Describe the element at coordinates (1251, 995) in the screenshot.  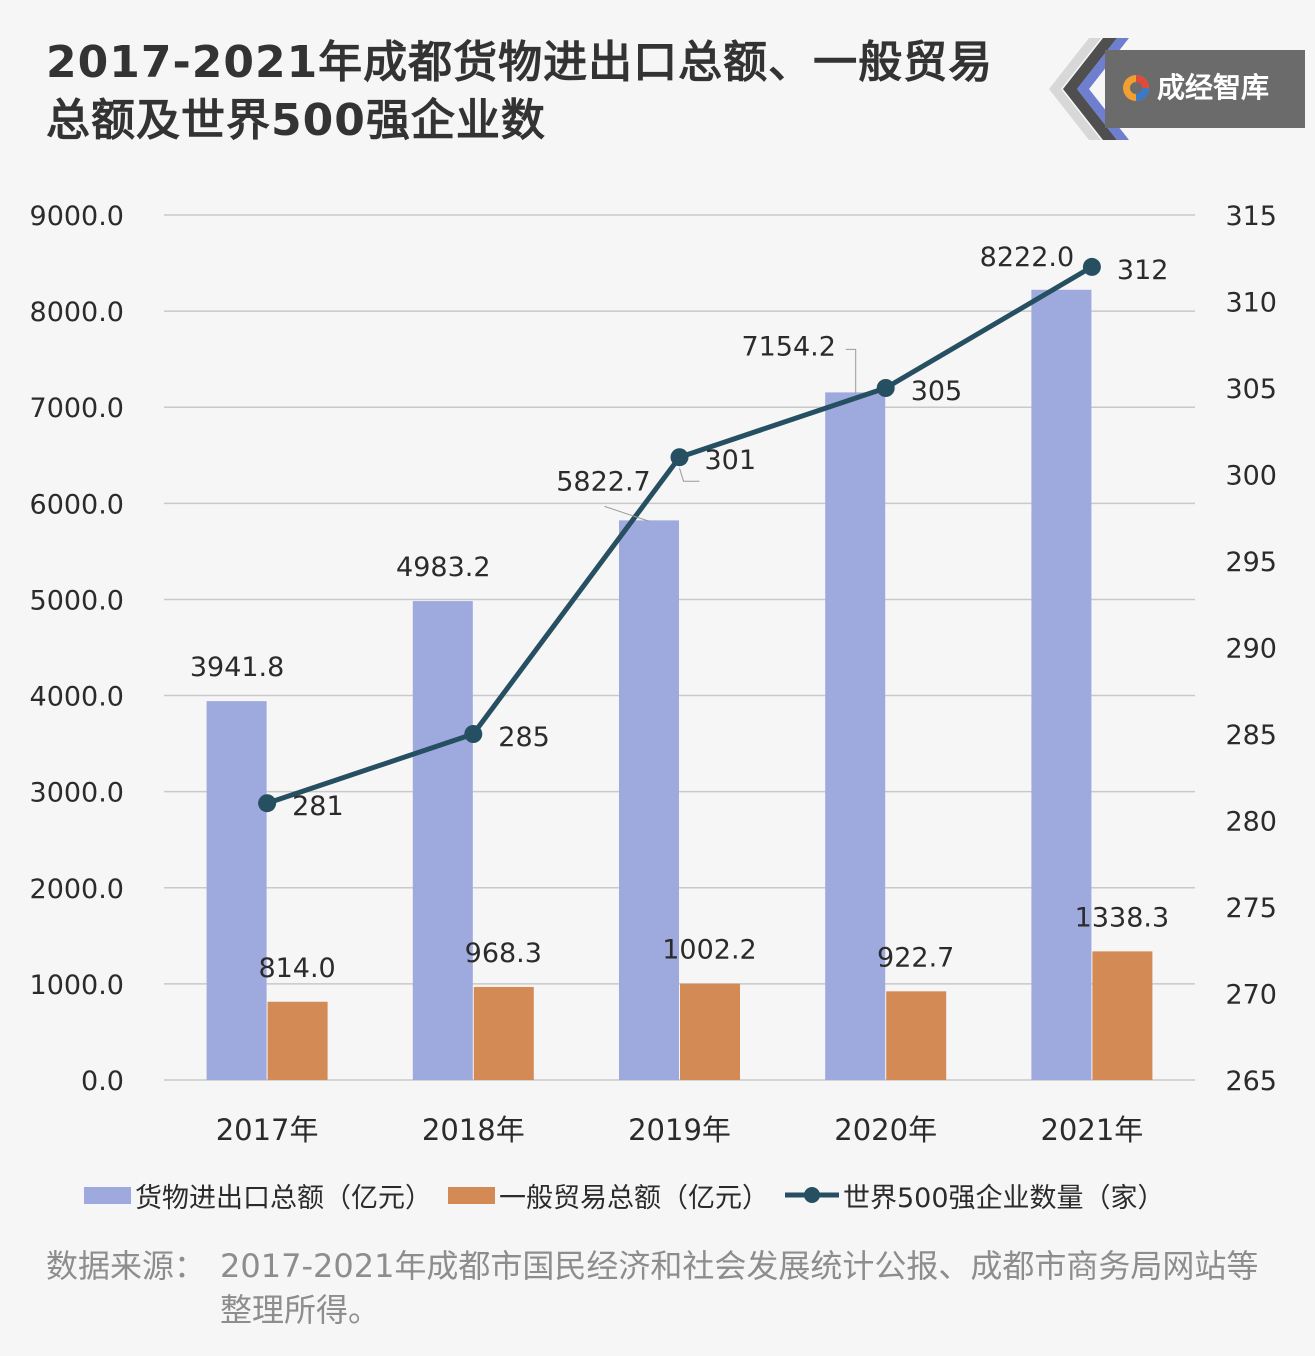
I see `right-tick-label: 270` at that location.